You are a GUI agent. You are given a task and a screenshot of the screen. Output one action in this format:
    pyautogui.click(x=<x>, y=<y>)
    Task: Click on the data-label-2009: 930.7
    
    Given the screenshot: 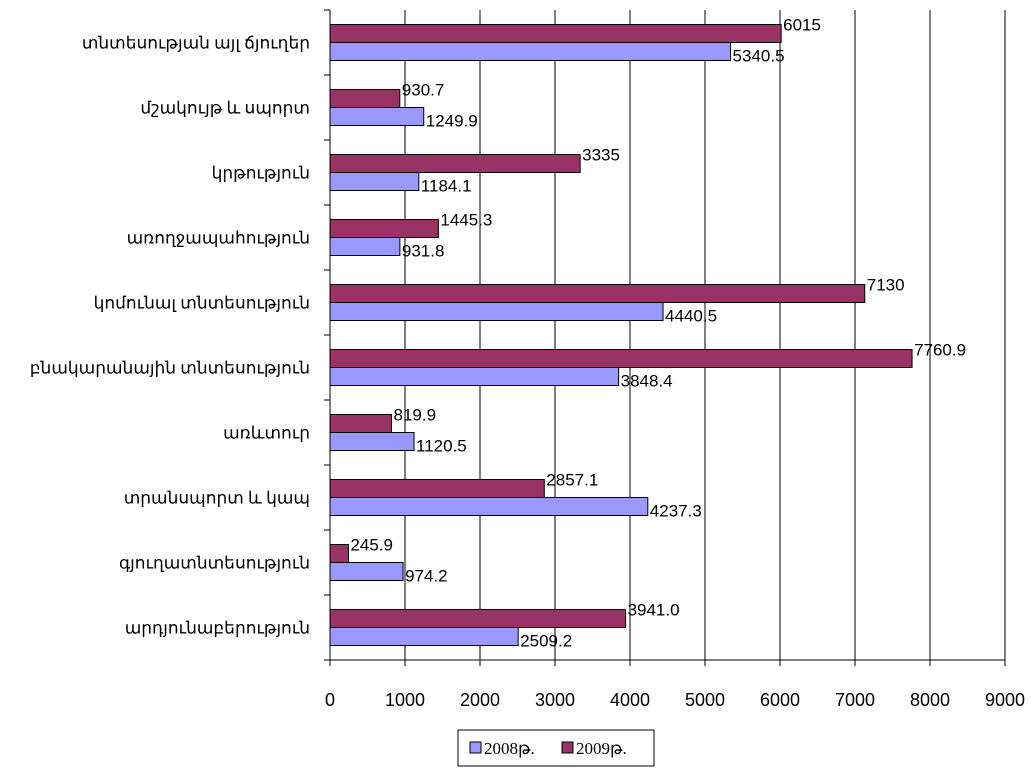 What is the action you would take?
    pyautogui.click(x=423, y=90)
    